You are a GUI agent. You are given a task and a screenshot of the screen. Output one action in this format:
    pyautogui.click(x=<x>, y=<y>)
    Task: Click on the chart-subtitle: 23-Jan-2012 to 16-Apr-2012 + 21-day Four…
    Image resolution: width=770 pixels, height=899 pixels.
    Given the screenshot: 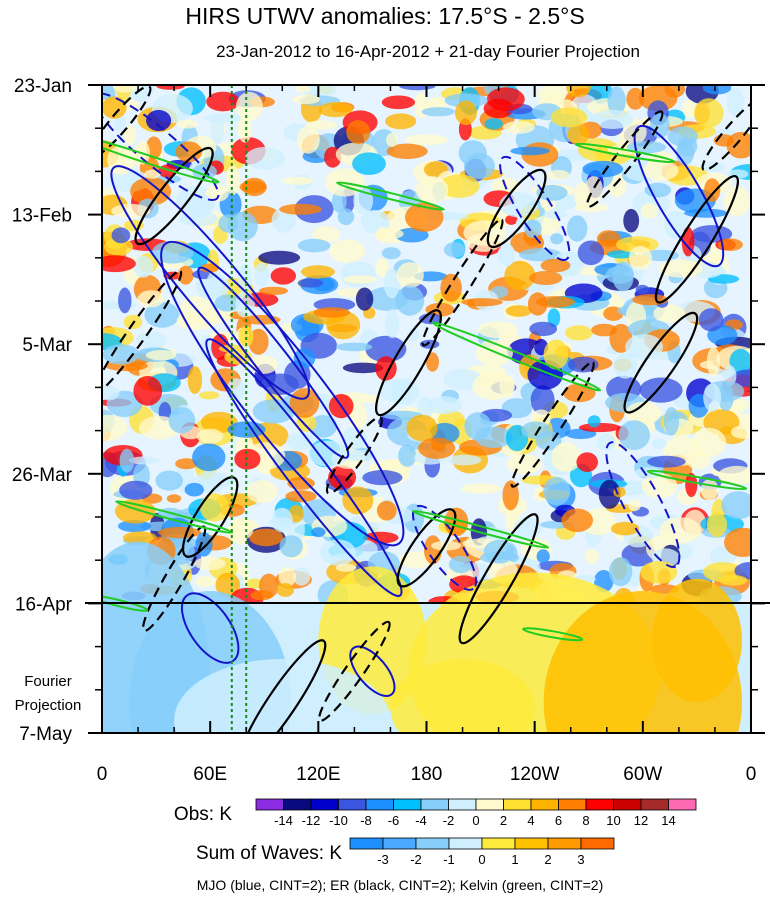 What is the action you would take?
    pyautogui.click(x=428, y=51)
    